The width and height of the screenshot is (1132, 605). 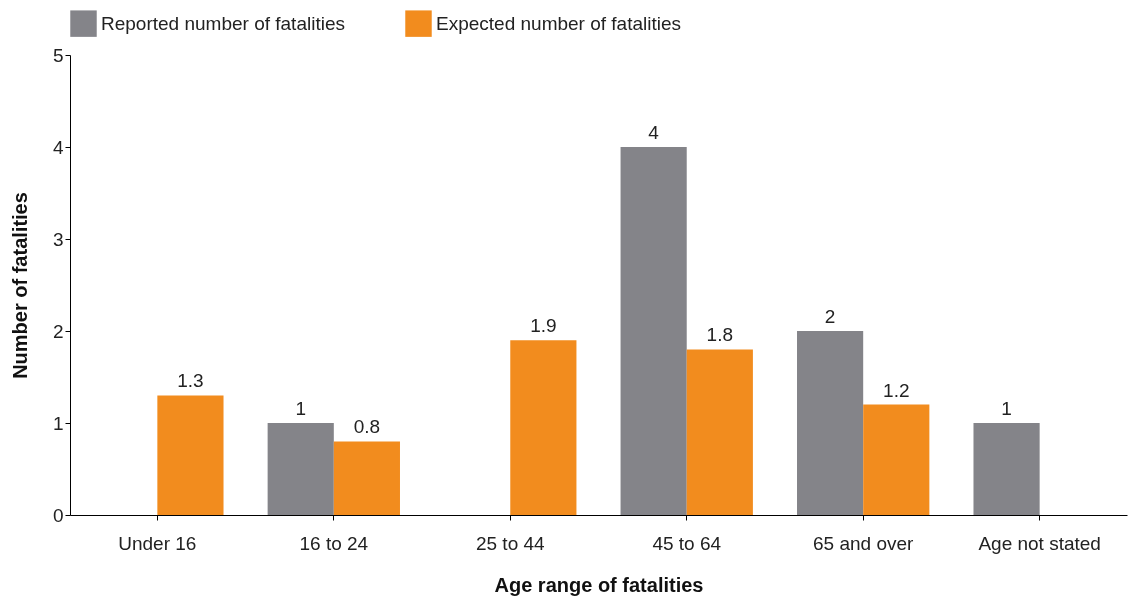 What do you see at coordinates (830, 316) in the screenshot?
I see `data-label: 2` at bounding box center [830, 316].